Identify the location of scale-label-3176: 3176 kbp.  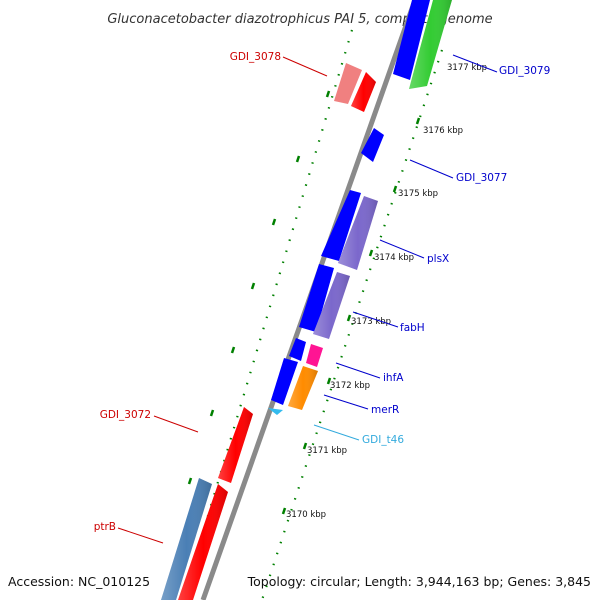
(443, 131).